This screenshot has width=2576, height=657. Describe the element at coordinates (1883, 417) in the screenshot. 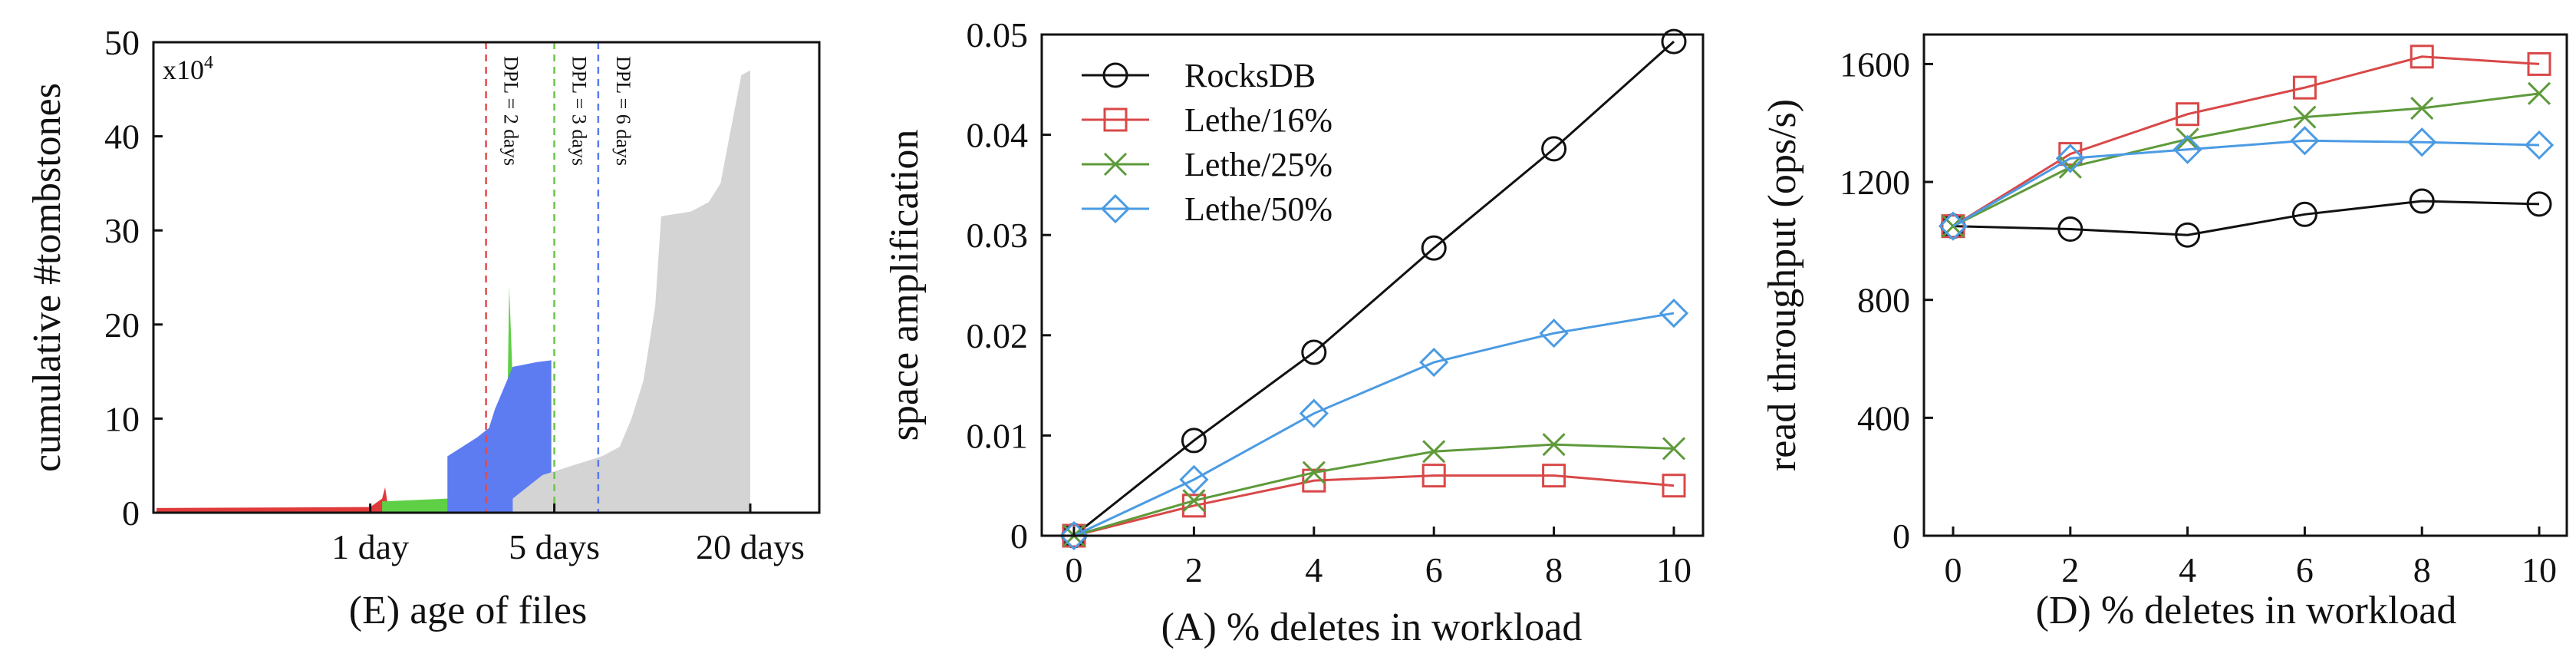

I see `y-tick-label: 400` at that location.